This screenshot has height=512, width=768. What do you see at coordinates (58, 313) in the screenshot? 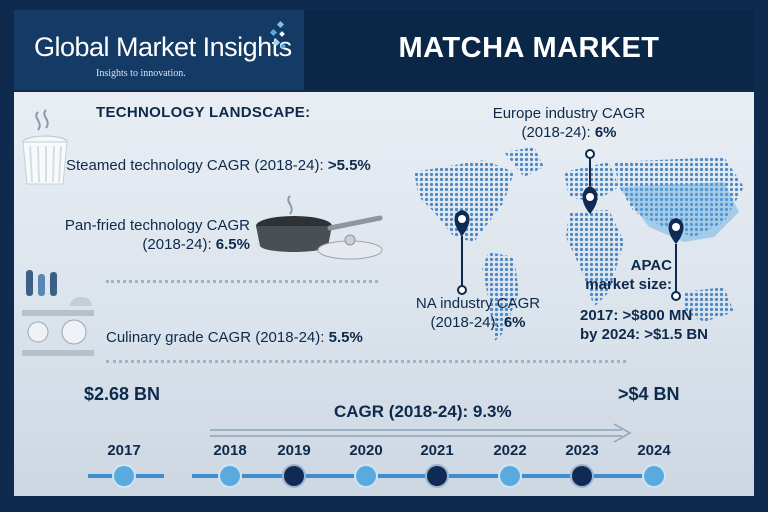
I see `culinary-tools-icon` at bounding box center [58, 313].